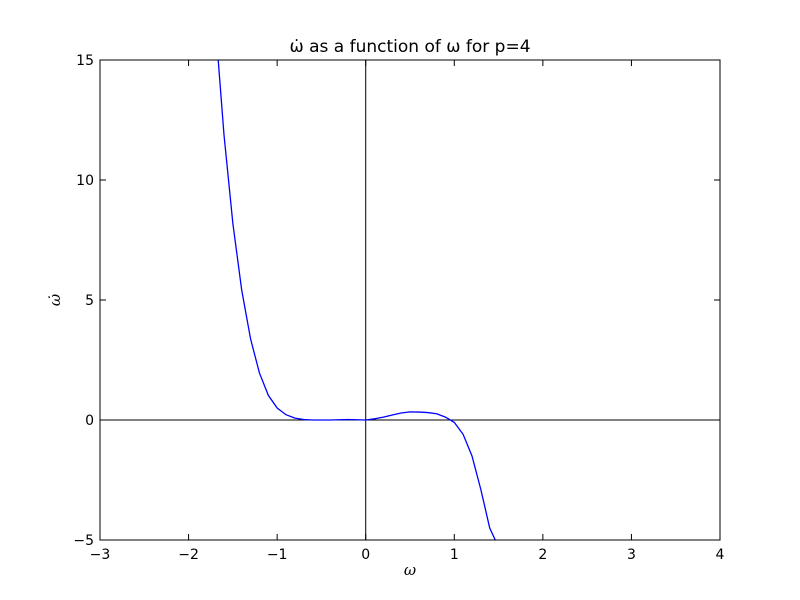 This screenshot has width=800, height=600. Describe the element at coordinates (83, 541) in the screenshot. I see `y-tick-label: −5` at that location.